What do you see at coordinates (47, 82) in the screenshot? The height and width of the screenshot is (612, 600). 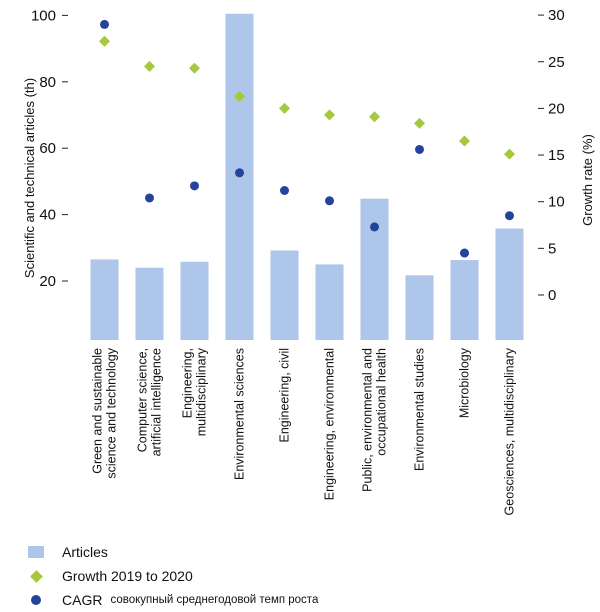 I see `y-tick-label: 80` at bounding box center [47, 82].